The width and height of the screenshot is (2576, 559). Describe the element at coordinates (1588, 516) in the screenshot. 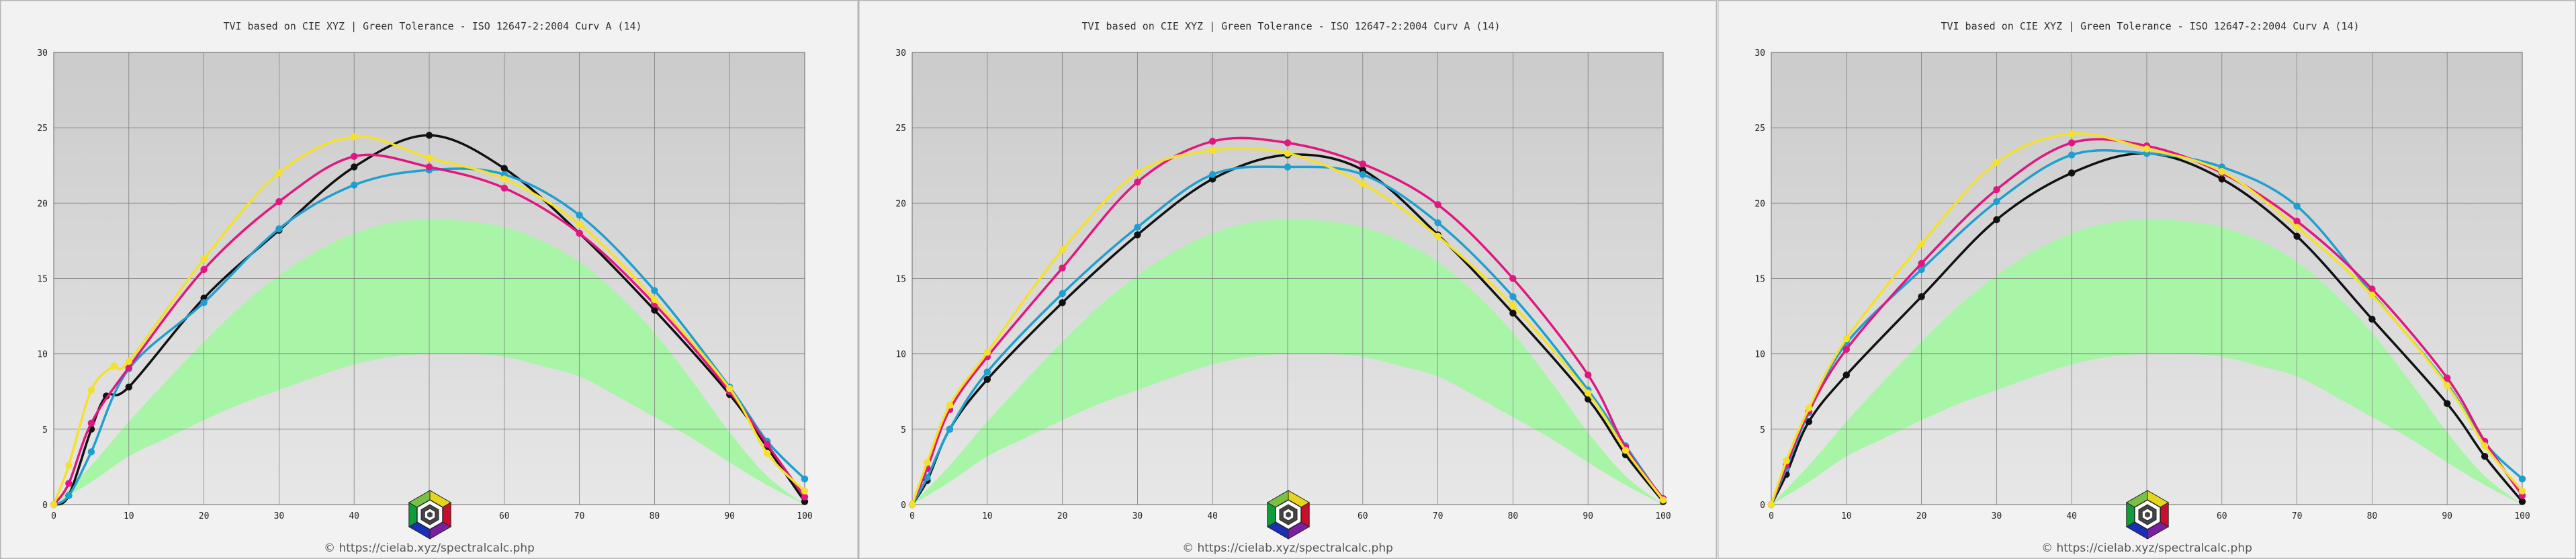

I see `x-tick-label: 90` at that location.